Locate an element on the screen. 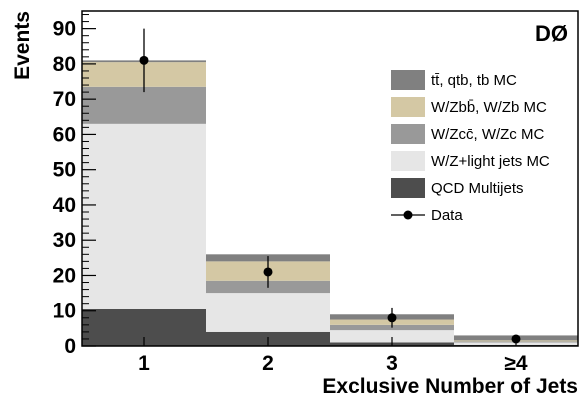 The height and width of the screenshot is (401, 582). legend-label: W/Zbb̄, W/Zb MC is located at coordinates (489, 107).